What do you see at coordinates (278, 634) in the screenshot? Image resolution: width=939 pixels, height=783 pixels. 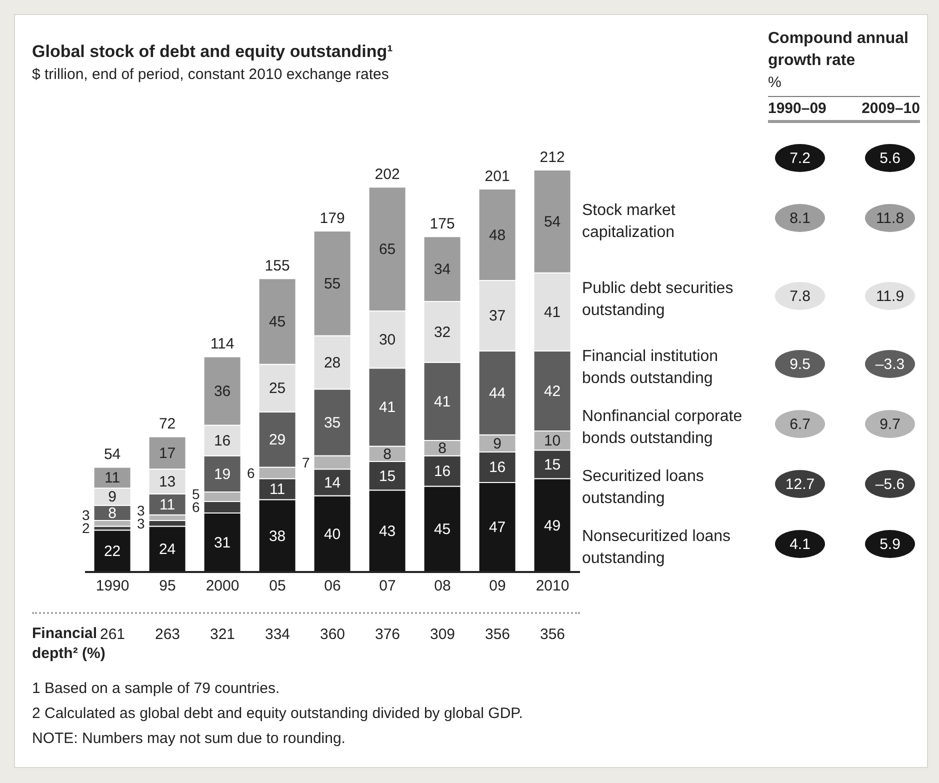 I see `text: 334` at bounding box center [278, 634].